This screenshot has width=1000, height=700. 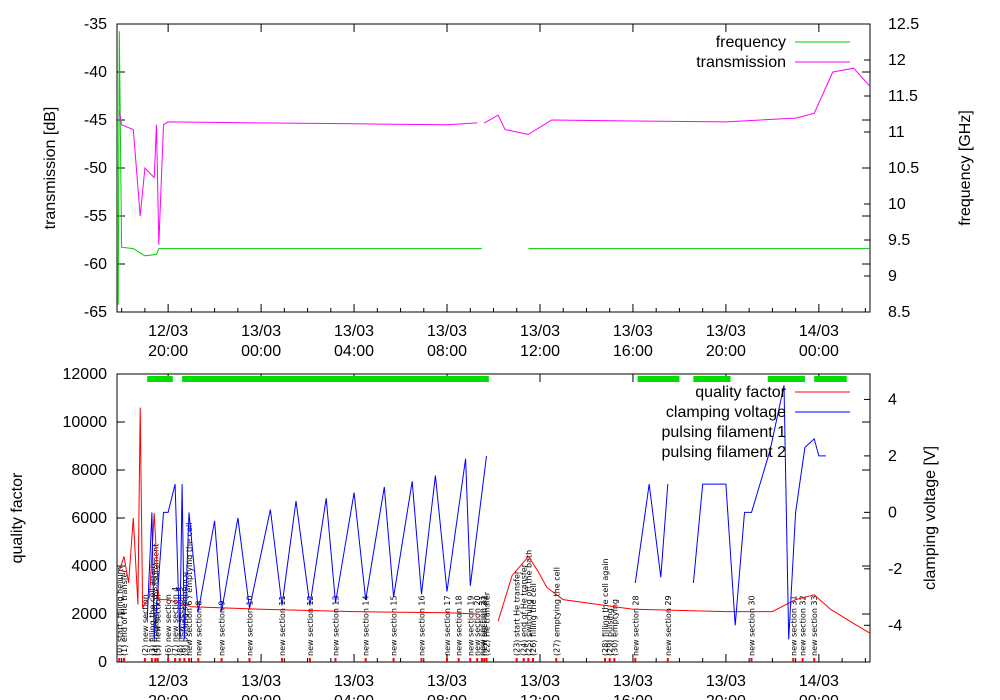 What do you see at coordinates (158, 625) in the screenshot?
I see `event-annotation-label: (5) new section` at bounding box center [158, 625].